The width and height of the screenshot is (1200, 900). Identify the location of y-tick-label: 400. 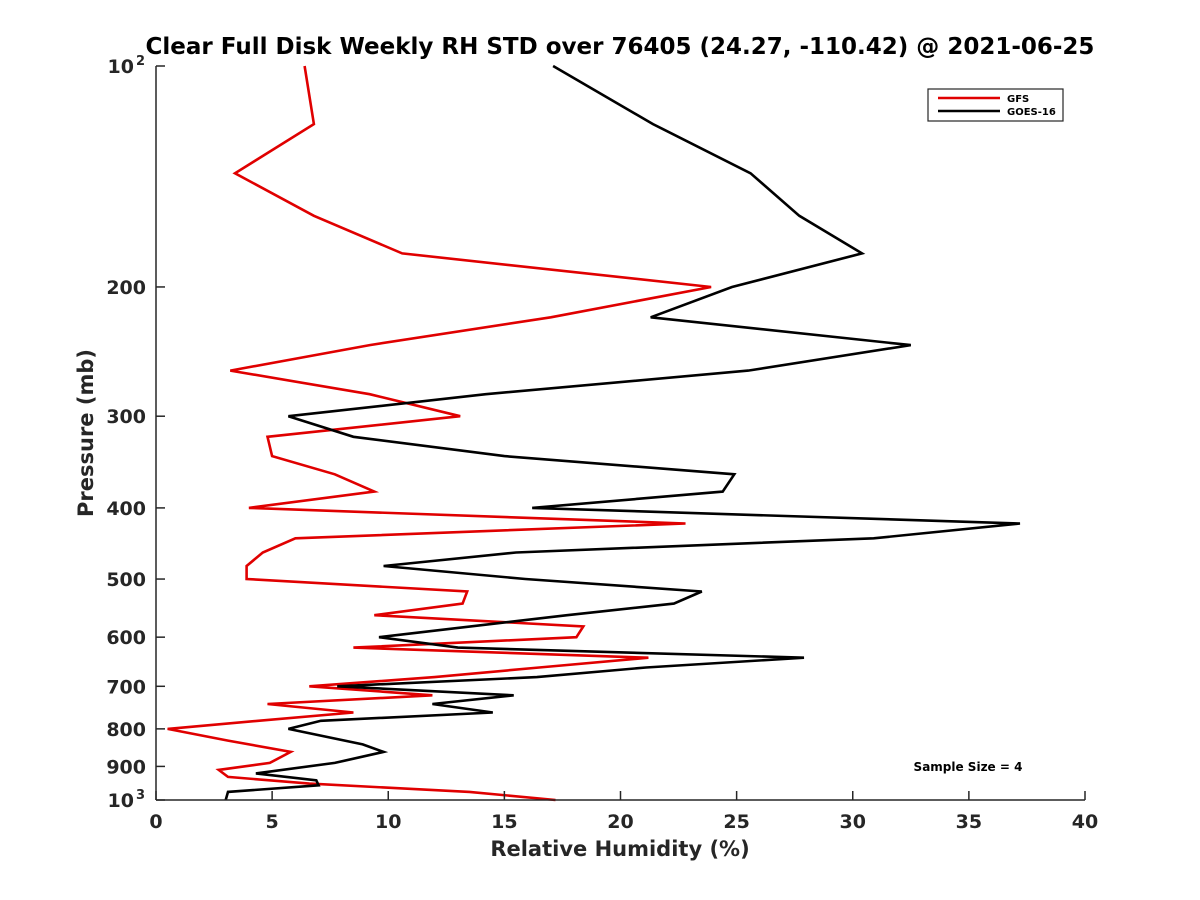
(126, 509).